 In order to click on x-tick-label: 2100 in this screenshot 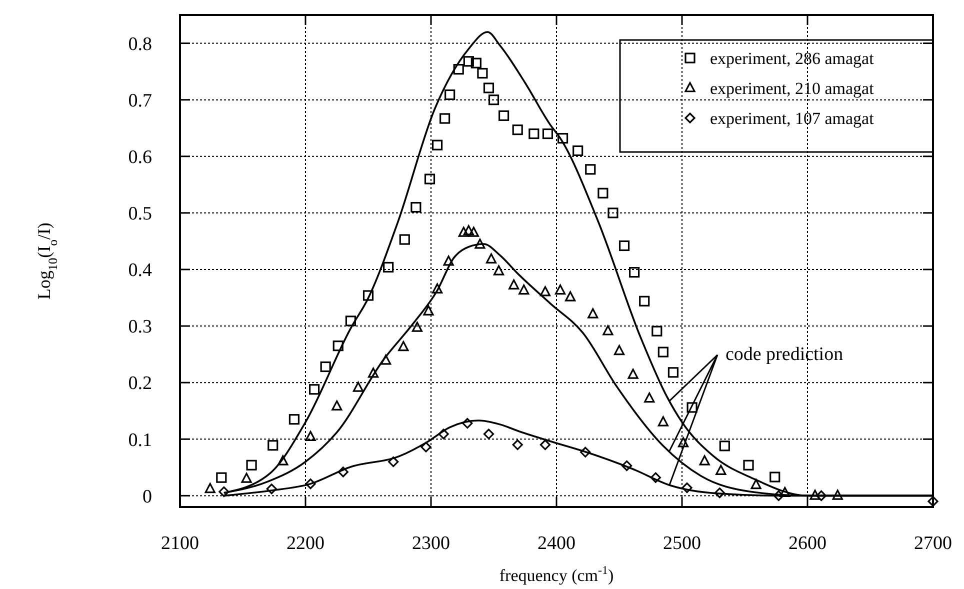, I will do `click(180, 543)`.